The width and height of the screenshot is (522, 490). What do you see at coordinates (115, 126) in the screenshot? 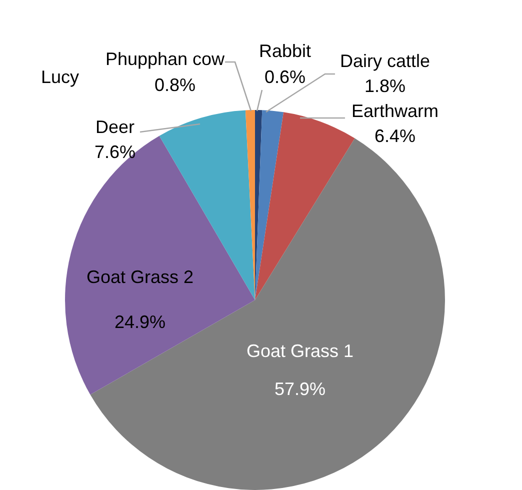
I see `slice-label: Deer` at bounding box center [115, 126].